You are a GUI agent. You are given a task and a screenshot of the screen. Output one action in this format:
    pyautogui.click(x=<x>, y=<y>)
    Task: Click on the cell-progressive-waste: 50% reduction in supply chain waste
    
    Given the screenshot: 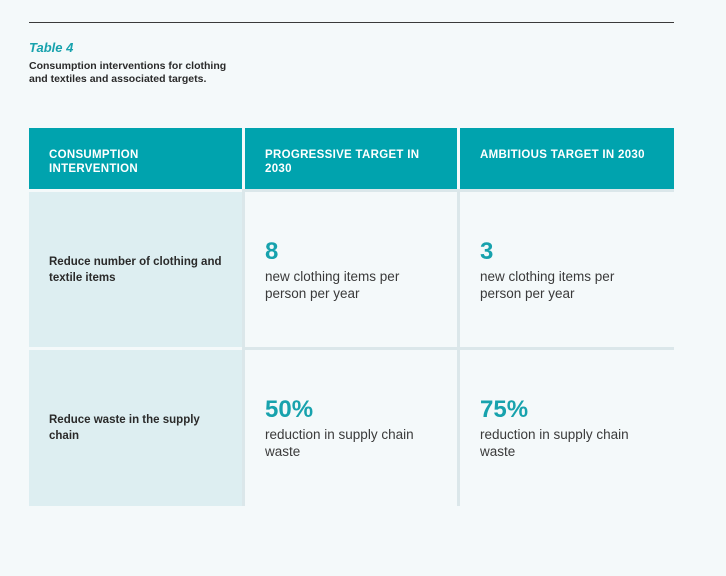 What is the action you would take?
    pyautogui.click(x=351, y=428)
    